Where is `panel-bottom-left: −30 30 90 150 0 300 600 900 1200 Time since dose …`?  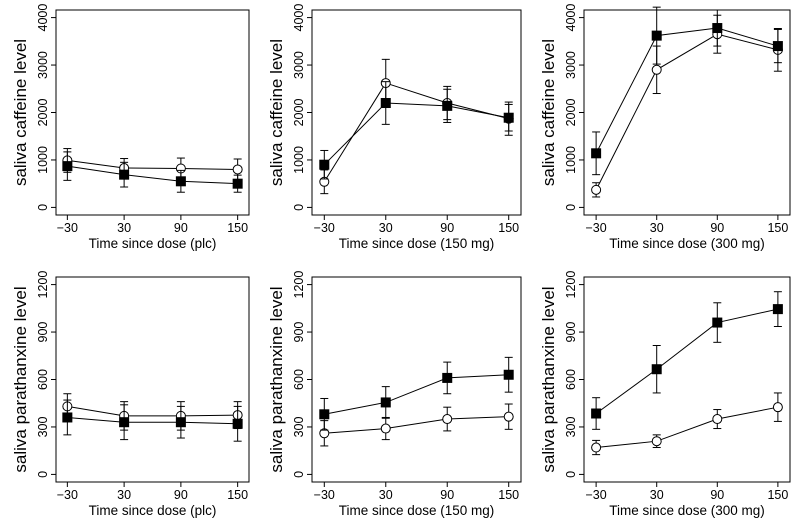
panel-bottom-left: −30 30 90 150 0 300 600 900 1200 Time since dose … is located at coordinates (130, 394).